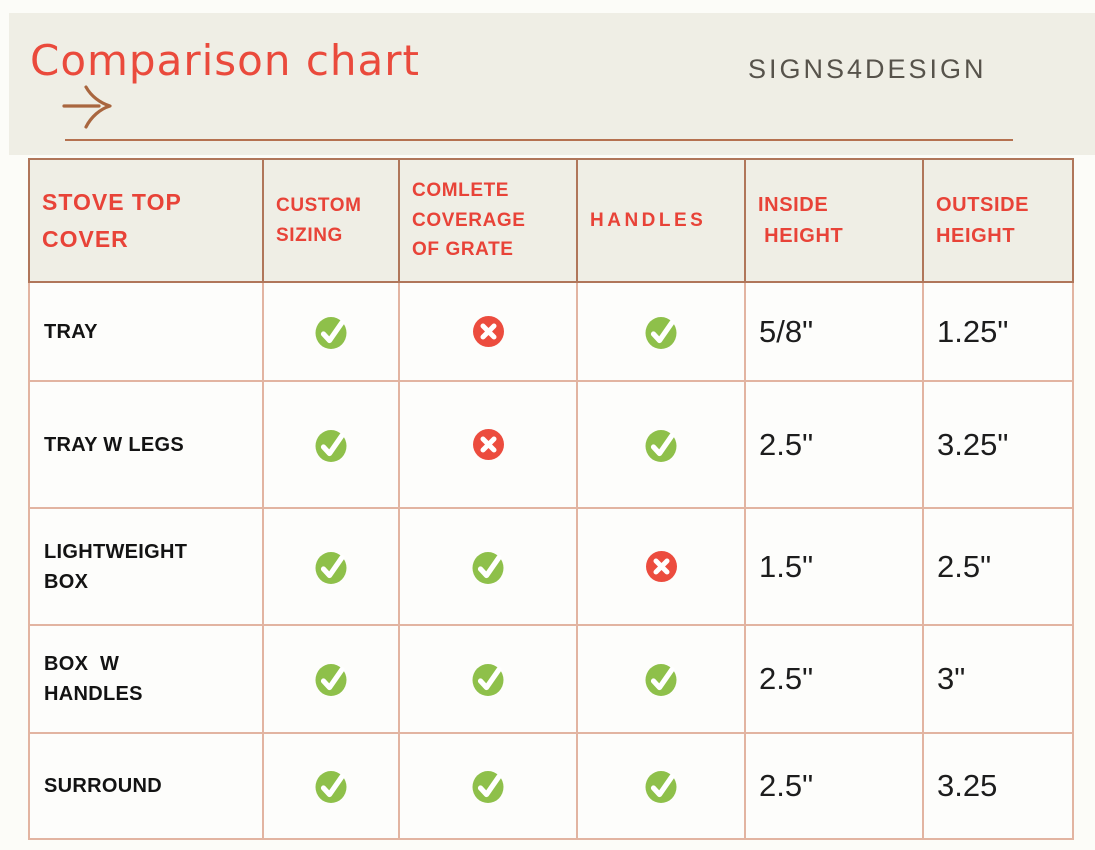 The width and height of the screenshot is (1095, 850). Describe the element at coordinates (225, 60) in the screenshot. I see `page-title: Comparison chart` at that location.